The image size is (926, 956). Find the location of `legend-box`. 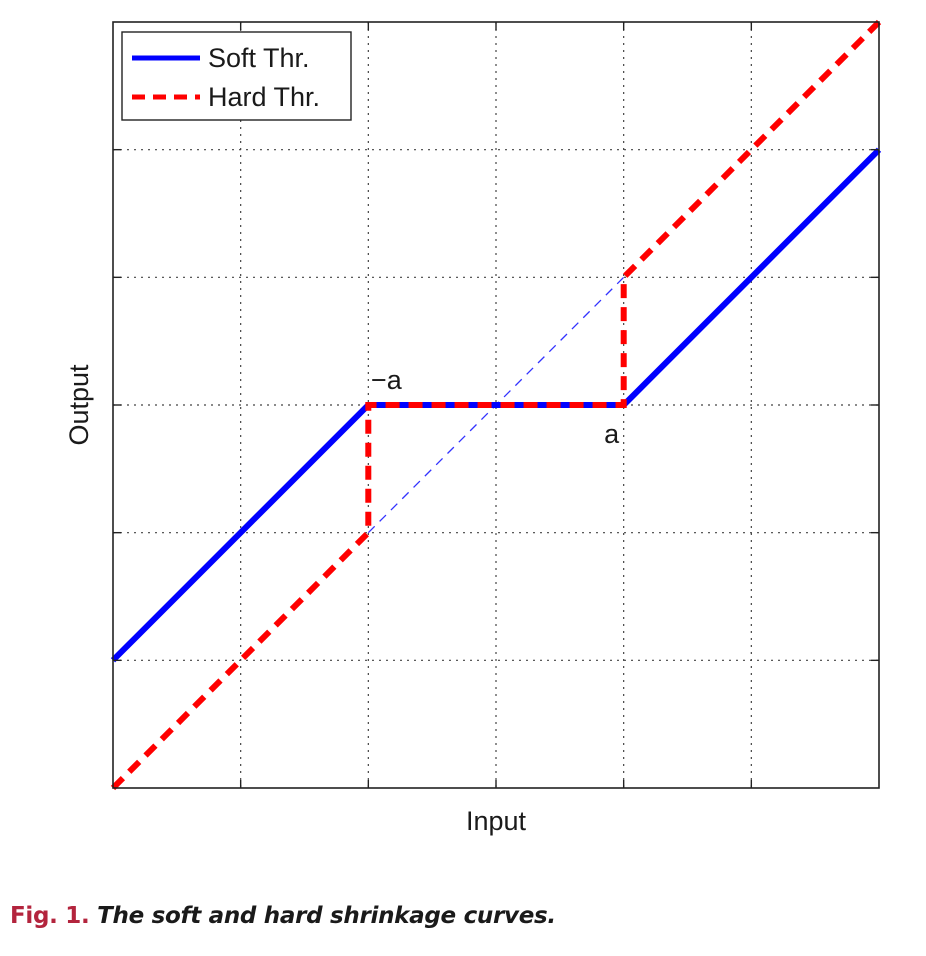

legend-box is located at coordinates (236, 76).